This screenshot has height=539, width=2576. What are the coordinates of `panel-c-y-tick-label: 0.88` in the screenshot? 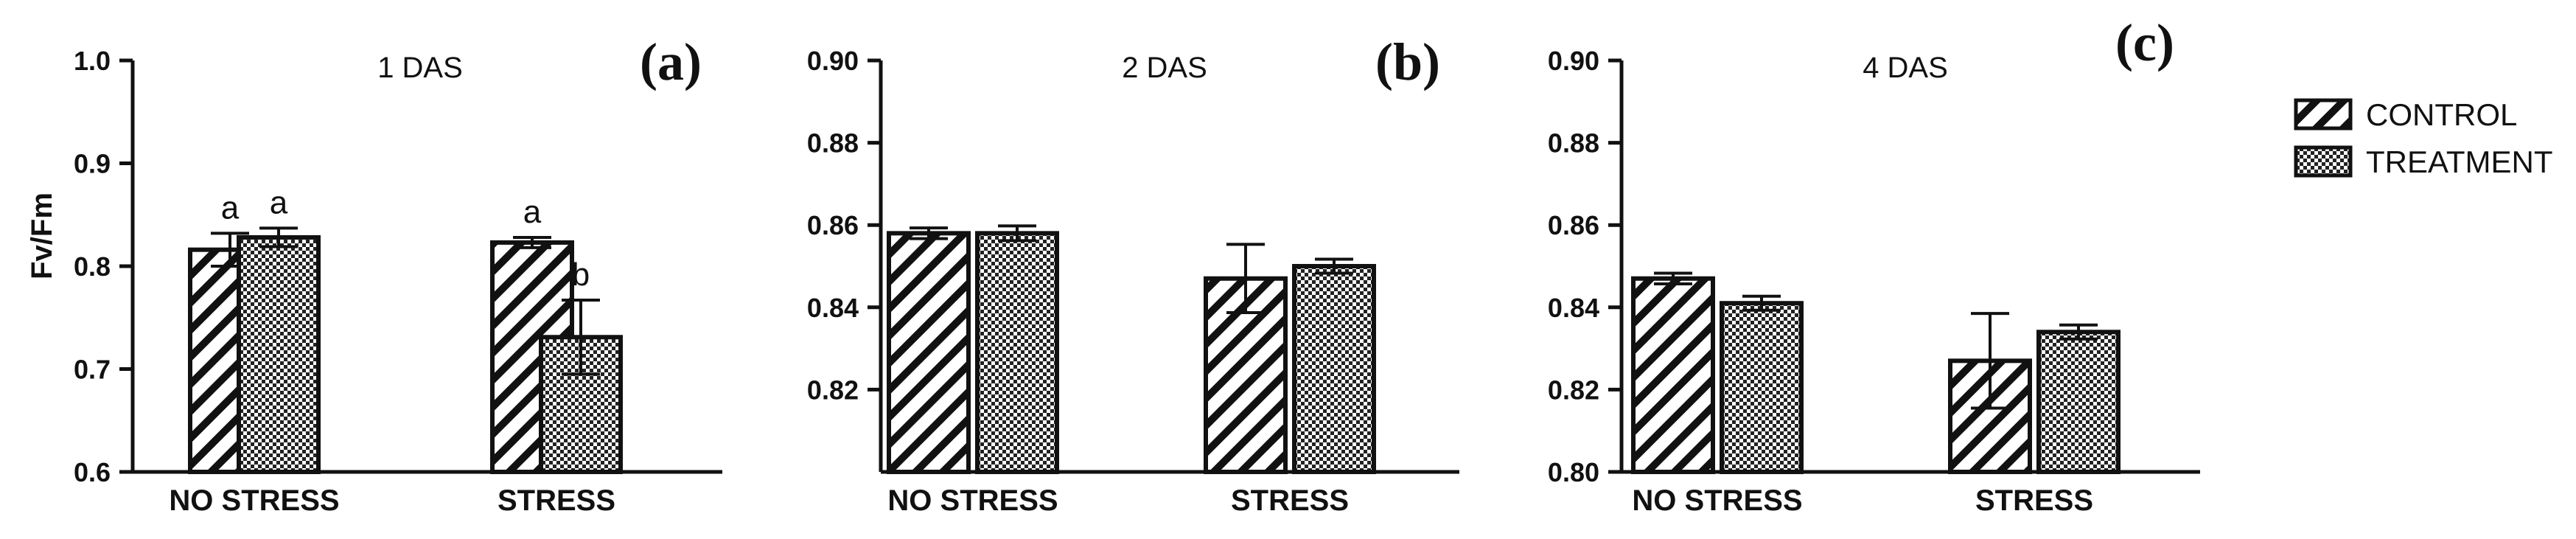 It's located at (1573, 143).